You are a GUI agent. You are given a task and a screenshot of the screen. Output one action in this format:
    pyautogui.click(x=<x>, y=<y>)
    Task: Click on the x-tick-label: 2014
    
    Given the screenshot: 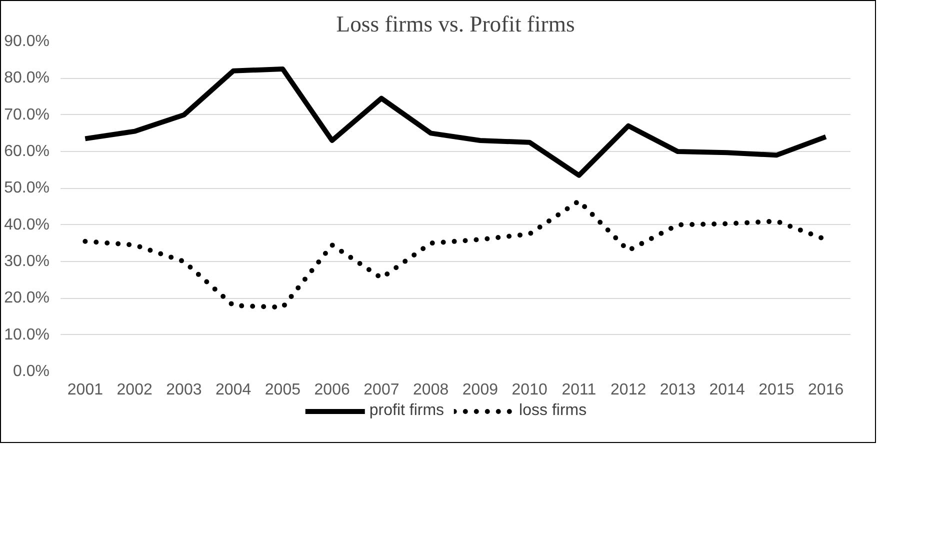 What is the action you would take?
    pyautogui.click(x=727, y=390)
    